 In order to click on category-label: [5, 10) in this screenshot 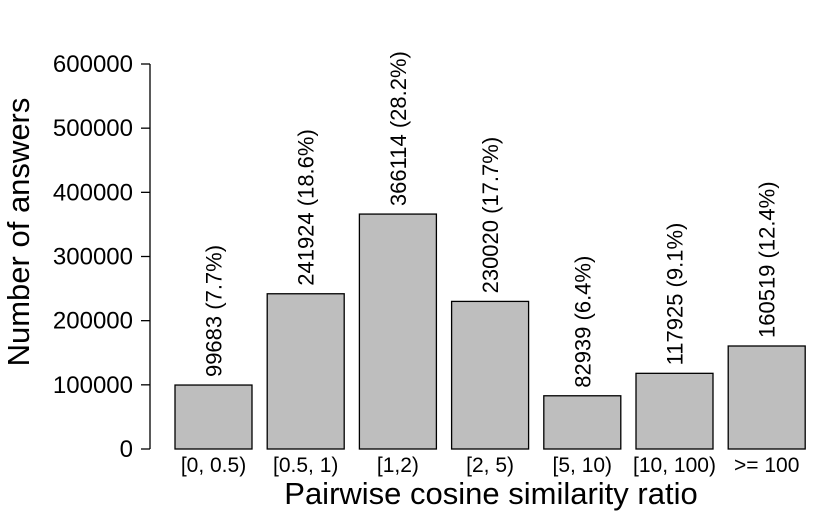, I will do `click(583, 465)`.